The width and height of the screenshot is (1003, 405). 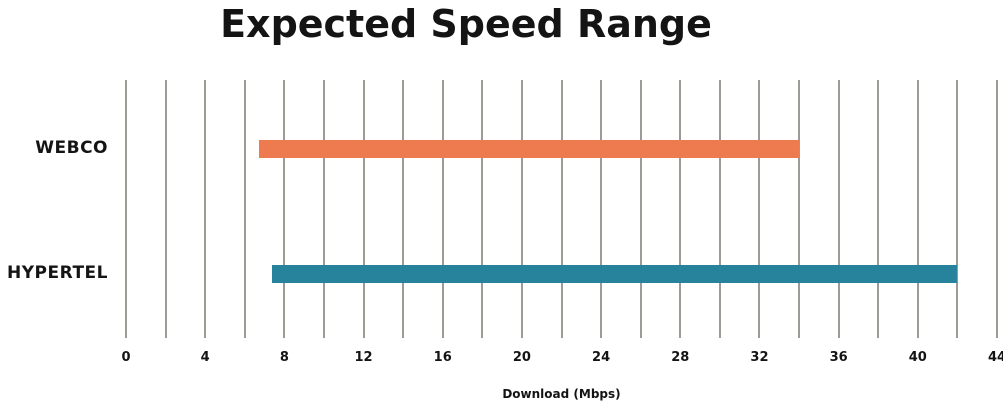 What do you see at coordinates (917, 357) in the screenshot?
I see `x-tick-label: 40` at bounding box center [917, 357].